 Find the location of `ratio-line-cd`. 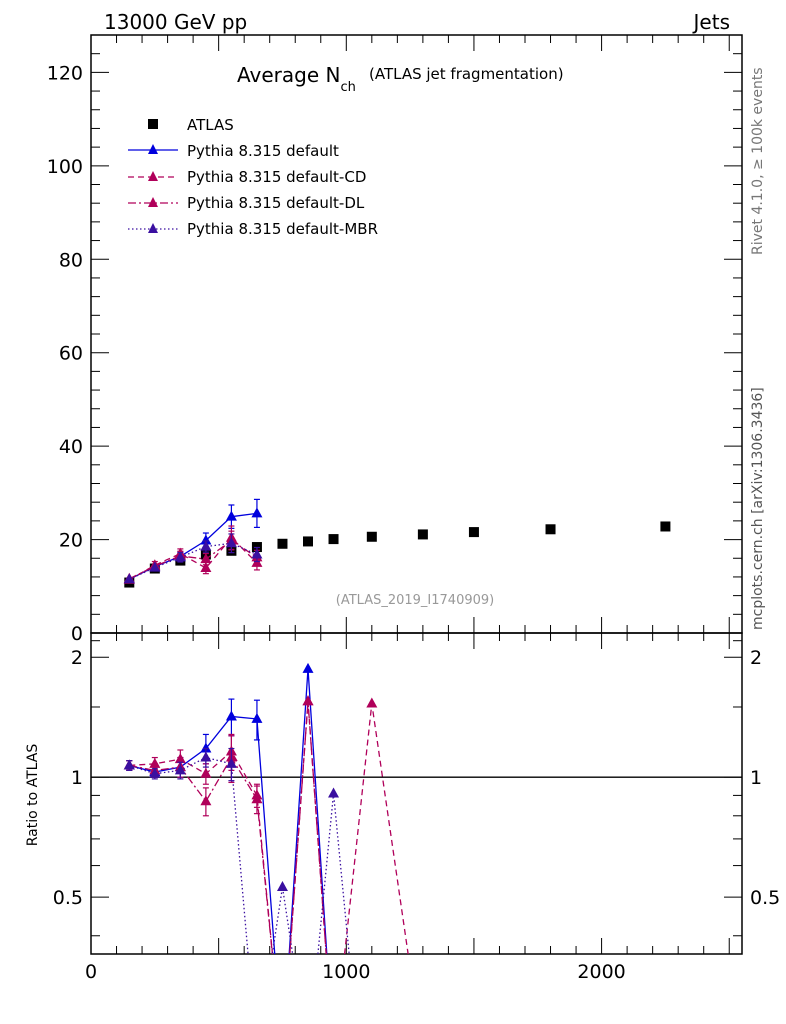

ratio-line-cd is located at coordinates (269, 827).